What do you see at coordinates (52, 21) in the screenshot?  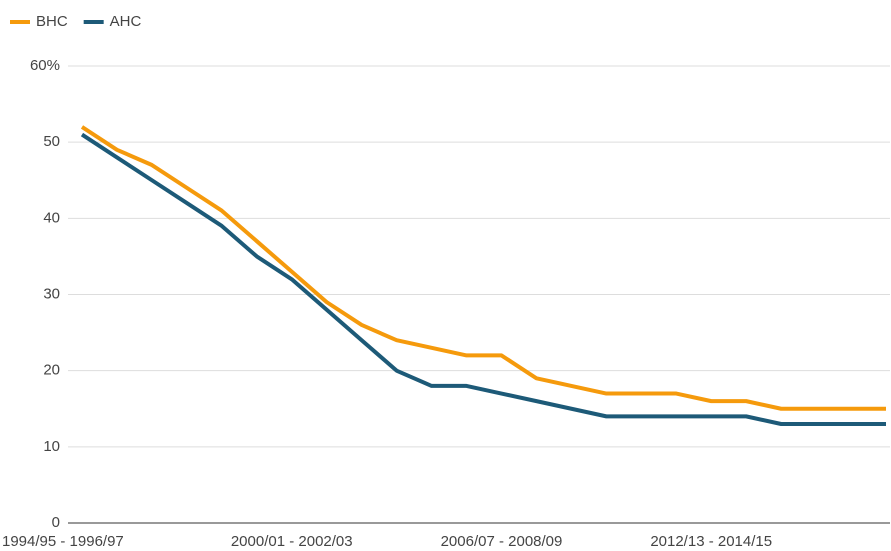 I see `legend-label: BHC` at bounding box center [52, 21].